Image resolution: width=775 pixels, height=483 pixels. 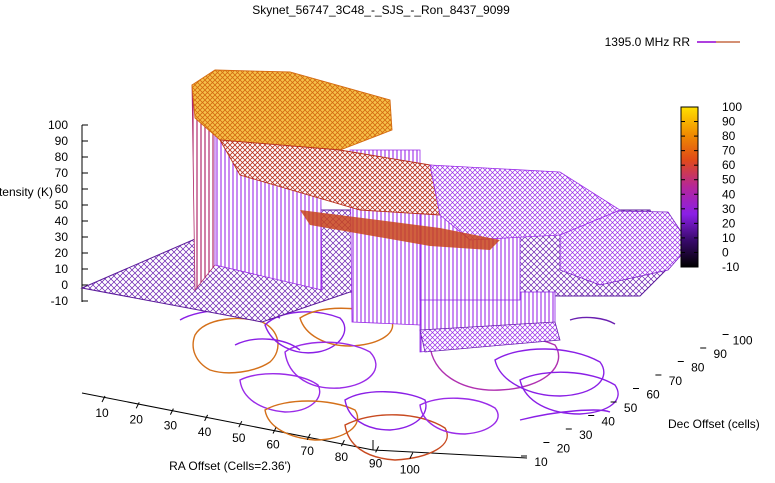 I want to click on contour-ring-o, so click(x=565, y=415).